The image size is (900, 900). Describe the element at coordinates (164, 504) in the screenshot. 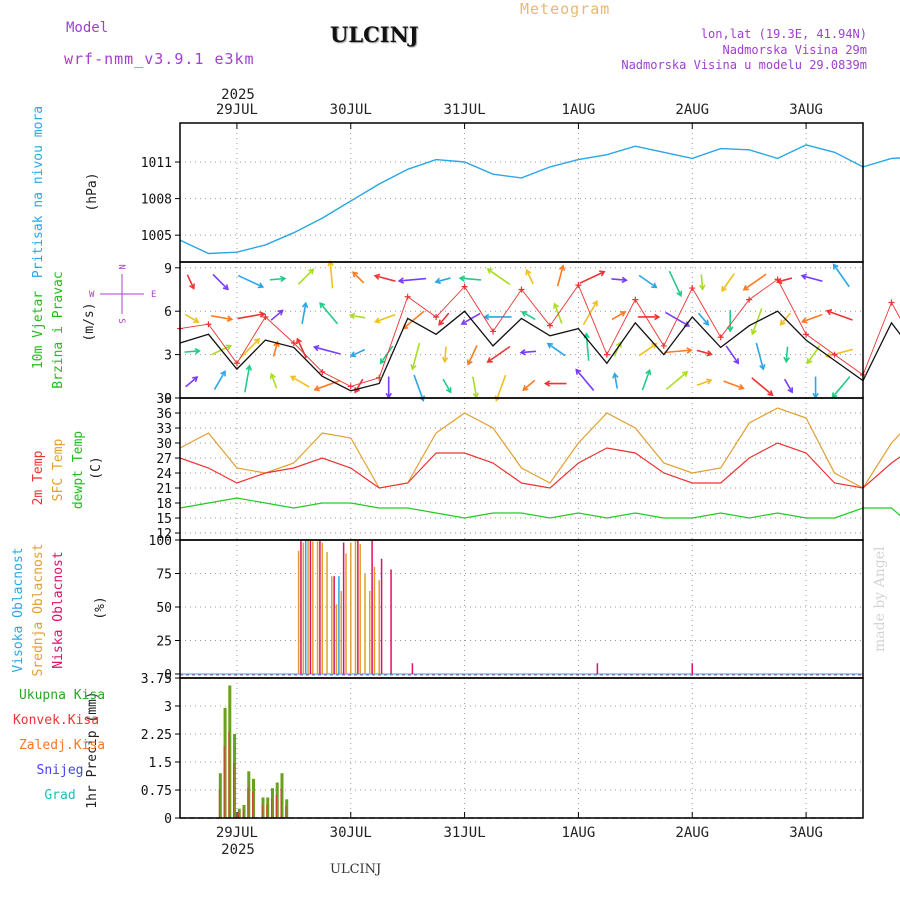

I see `y-tick-label: 18` at that location.